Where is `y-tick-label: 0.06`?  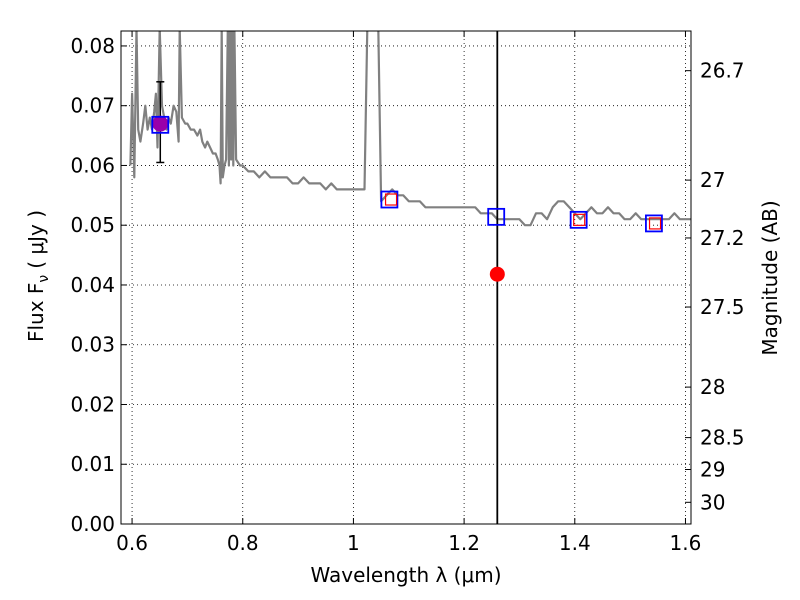
y-tick-label: 0.06 is located at coordinates (92, 165).